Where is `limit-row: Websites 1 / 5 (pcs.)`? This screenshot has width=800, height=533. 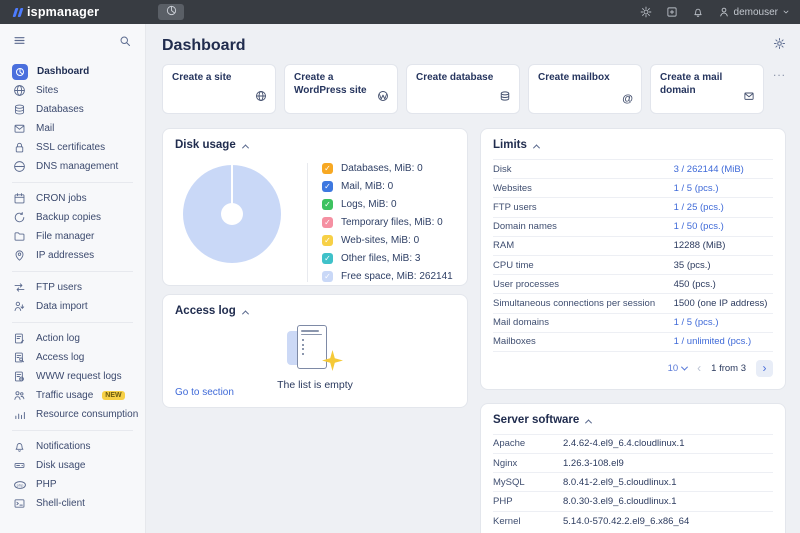
limit-row: Websites 1 / 5 (pcs.) is located at coordinates (633, 189).